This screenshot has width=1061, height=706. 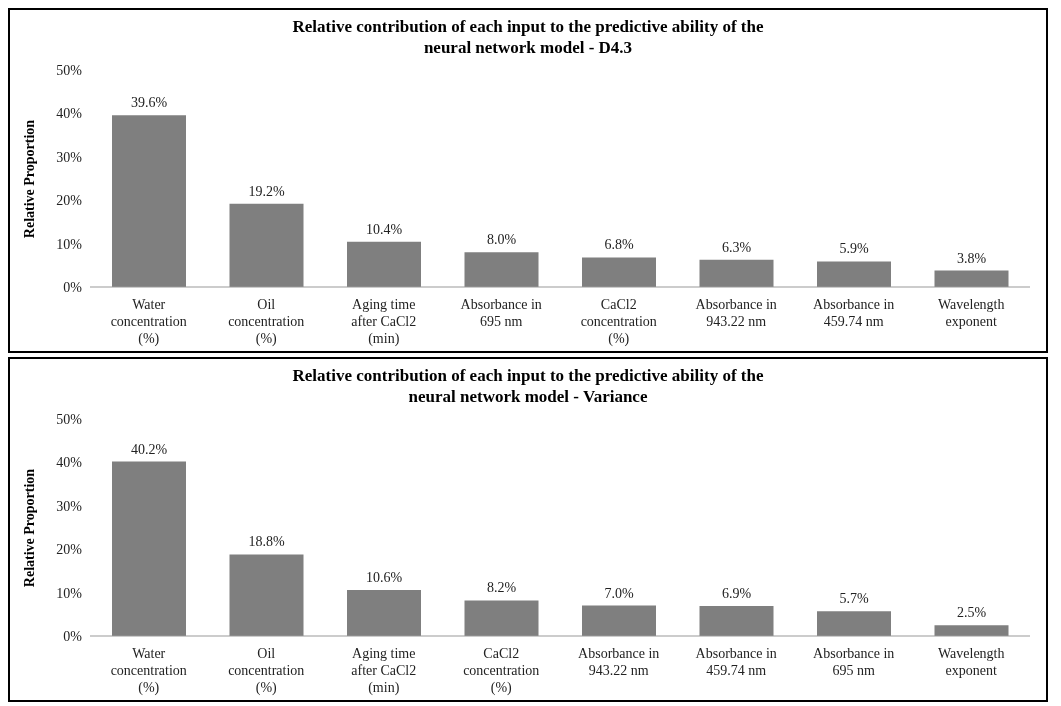 I want to click on chart-title: Relative contribution of each input to the predictive ability of the neural network model - Variance, so click(x=528, y=386).